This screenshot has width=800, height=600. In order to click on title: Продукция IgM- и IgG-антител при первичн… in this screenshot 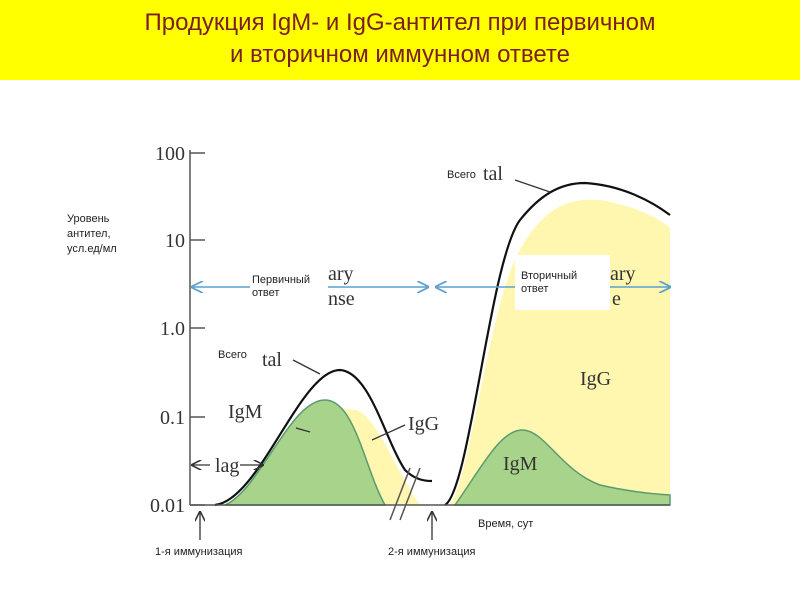, I will do `click(400, 38)`.